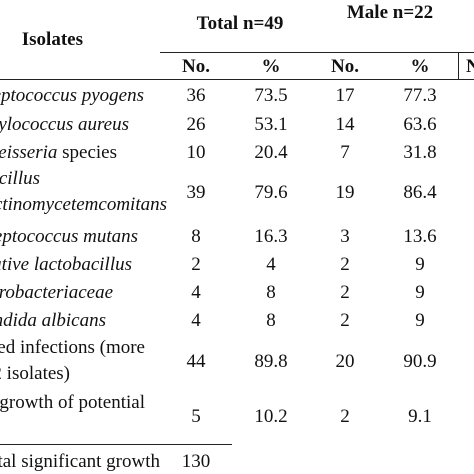 This screenshot has width=474, height=474. What do you see at coordinates (87, 152) in the screenshot?
I see `isolate-suffix: species` at bounding box center [87, 152].